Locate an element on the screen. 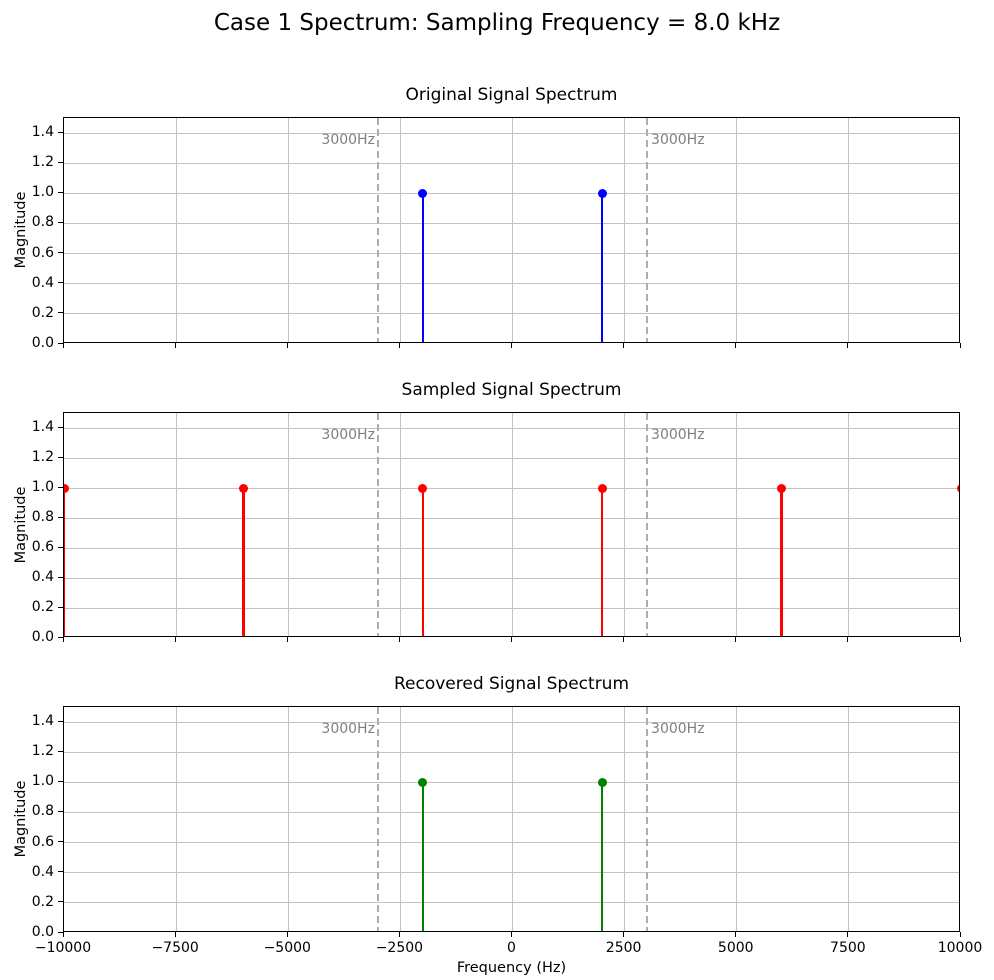 This screenshot has height=980, width=994. y-tick-label: 1.4 is located at coordinates (42, 721).